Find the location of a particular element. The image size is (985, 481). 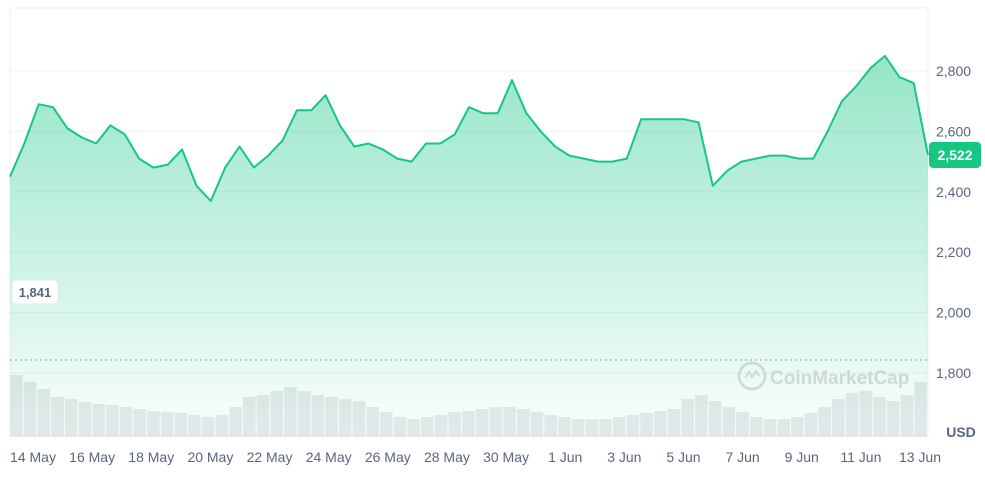

x-tick-label: 14 May is located at coordinates (33, 457).